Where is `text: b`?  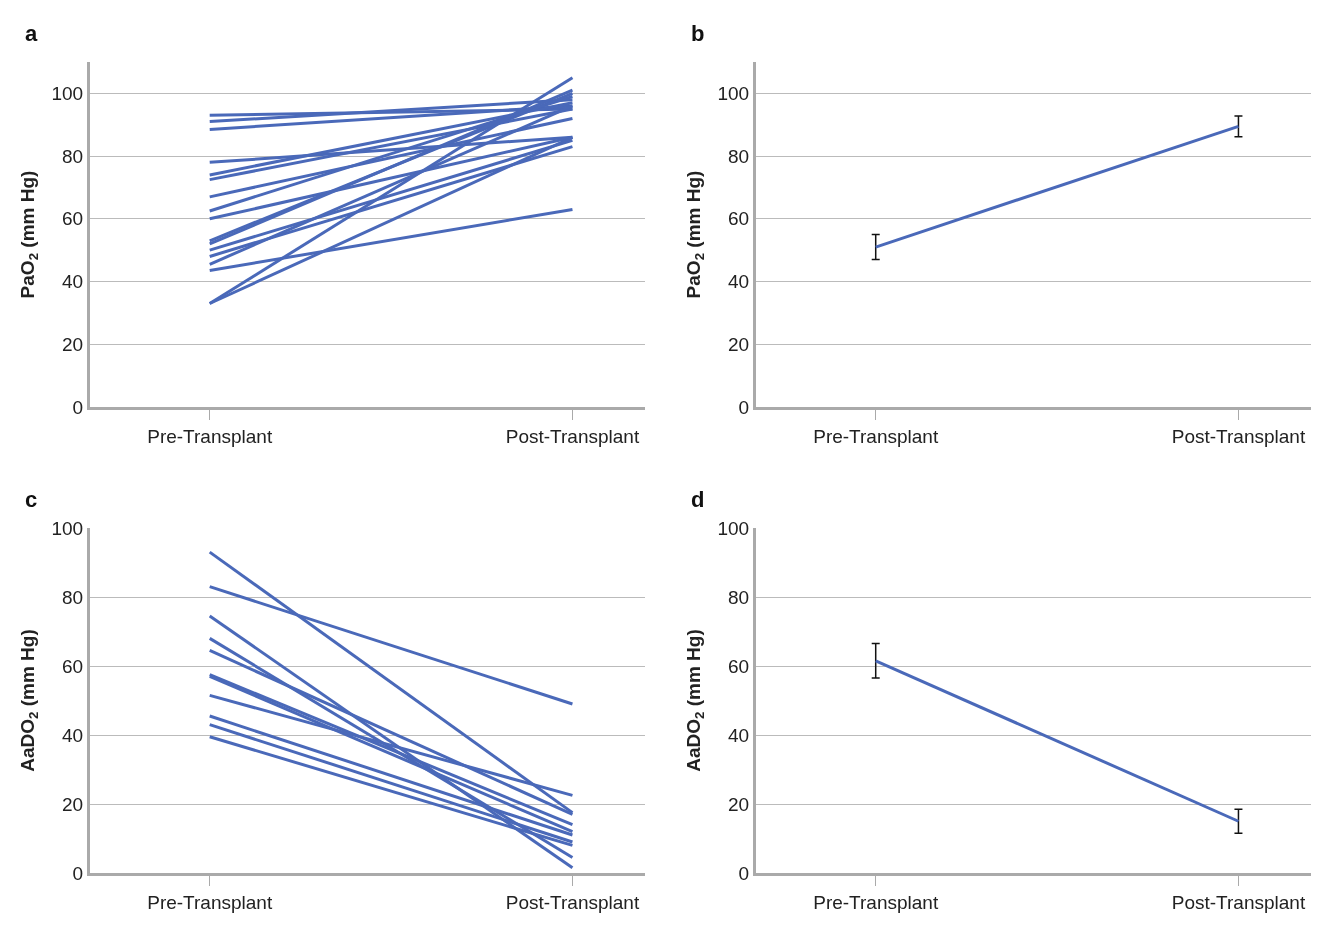
text: b is located at coordinates (698, 33).